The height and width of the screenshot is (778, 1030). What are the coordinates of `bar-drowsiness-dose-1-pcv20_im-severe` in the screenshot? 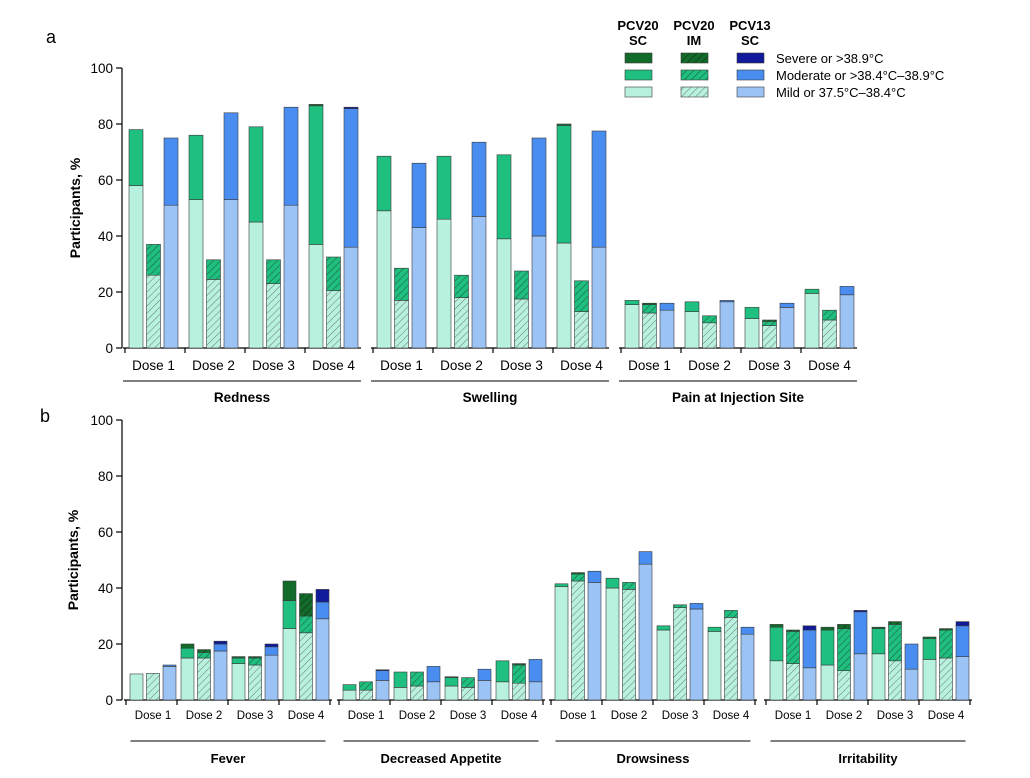 It's located at (578, 573).